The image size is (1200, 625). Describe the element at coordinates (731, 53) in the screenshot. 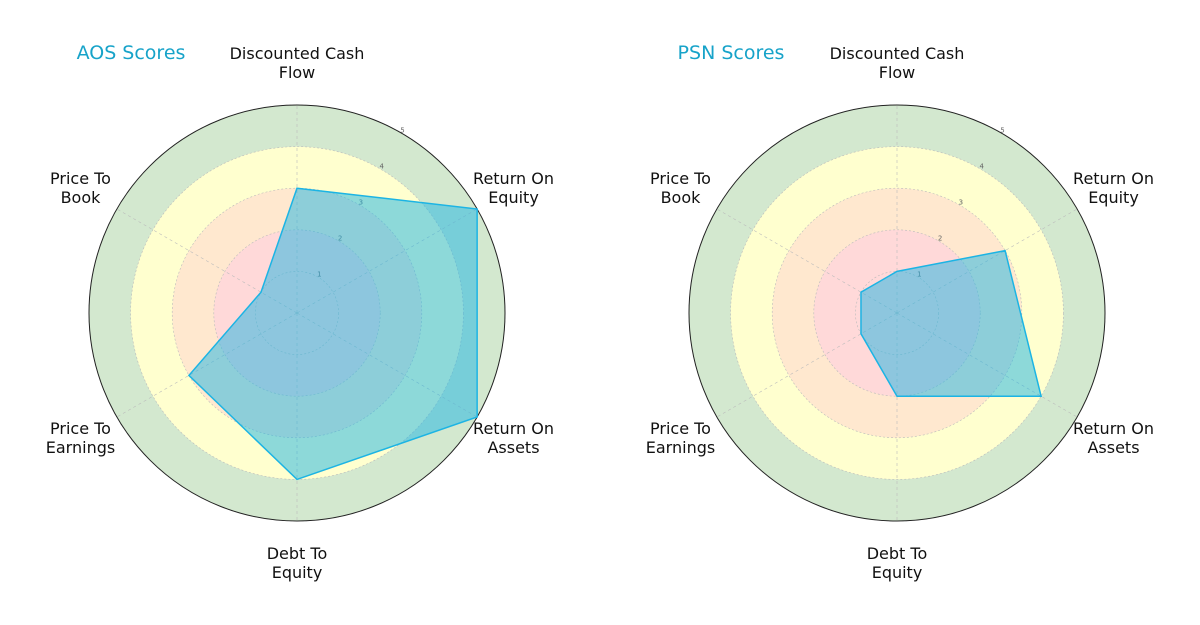

I see `chart-title: PSN Scores` at that location.